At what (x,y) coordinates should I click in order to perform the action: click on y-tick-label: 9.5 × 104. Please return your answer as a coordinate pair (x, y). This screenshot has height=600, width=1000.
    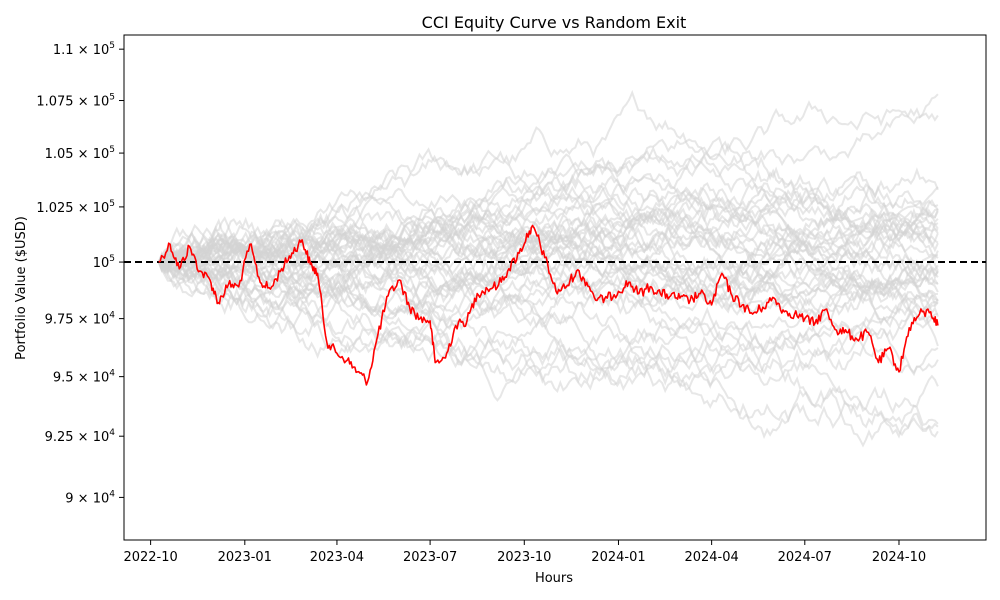
    Looking at the image, I should click on (84, 377).